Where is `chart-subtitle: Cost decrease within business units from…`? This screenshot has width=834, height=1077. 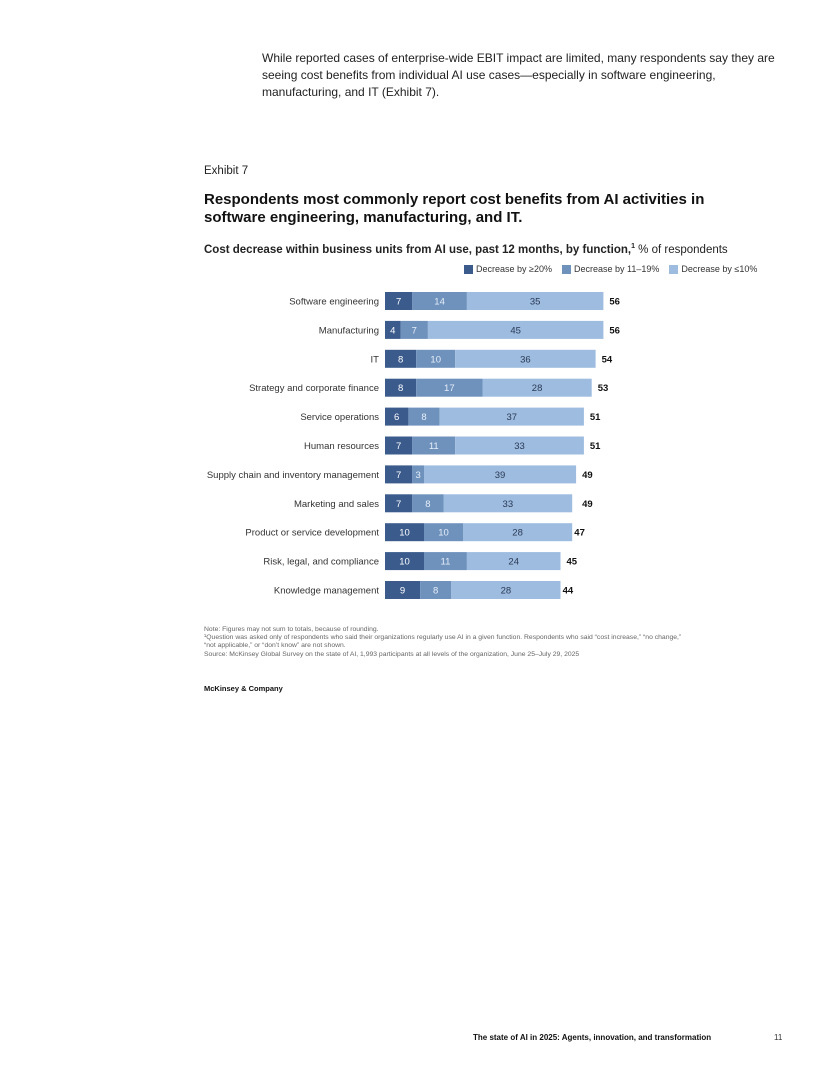 chart-subtitle: Cost decrease within business units from… is located at coordinates (499, 249).